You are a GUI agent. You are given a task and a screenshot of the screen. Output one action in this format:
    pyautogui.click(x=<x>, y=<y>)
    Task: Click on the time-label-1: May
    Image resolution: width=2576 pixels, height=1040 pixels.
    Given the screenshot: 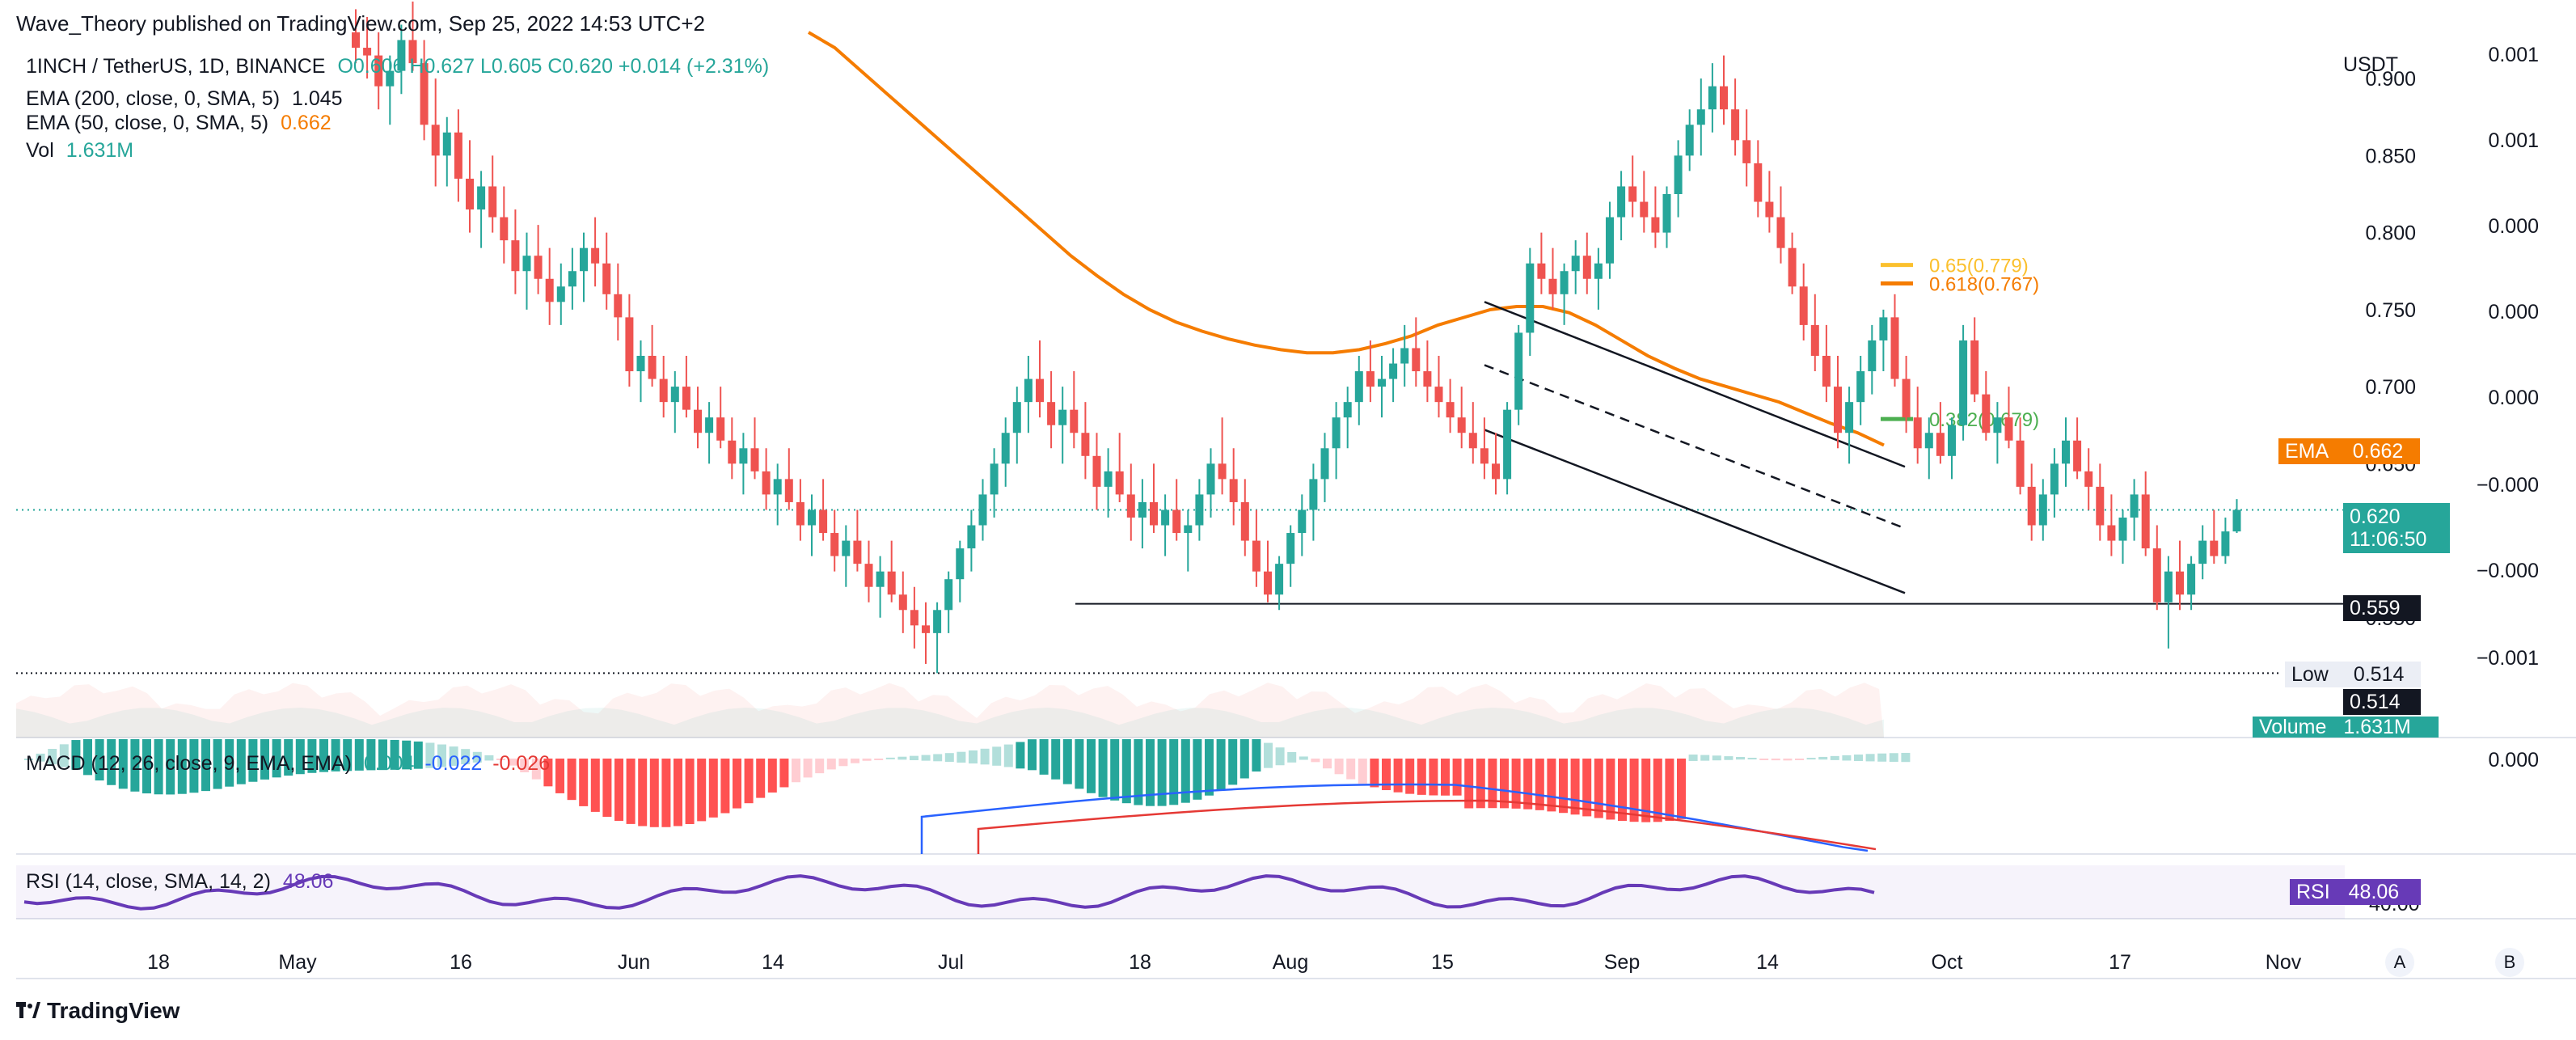 What is the action you would take?
    pyautogui.click(x=297, y=962)
    